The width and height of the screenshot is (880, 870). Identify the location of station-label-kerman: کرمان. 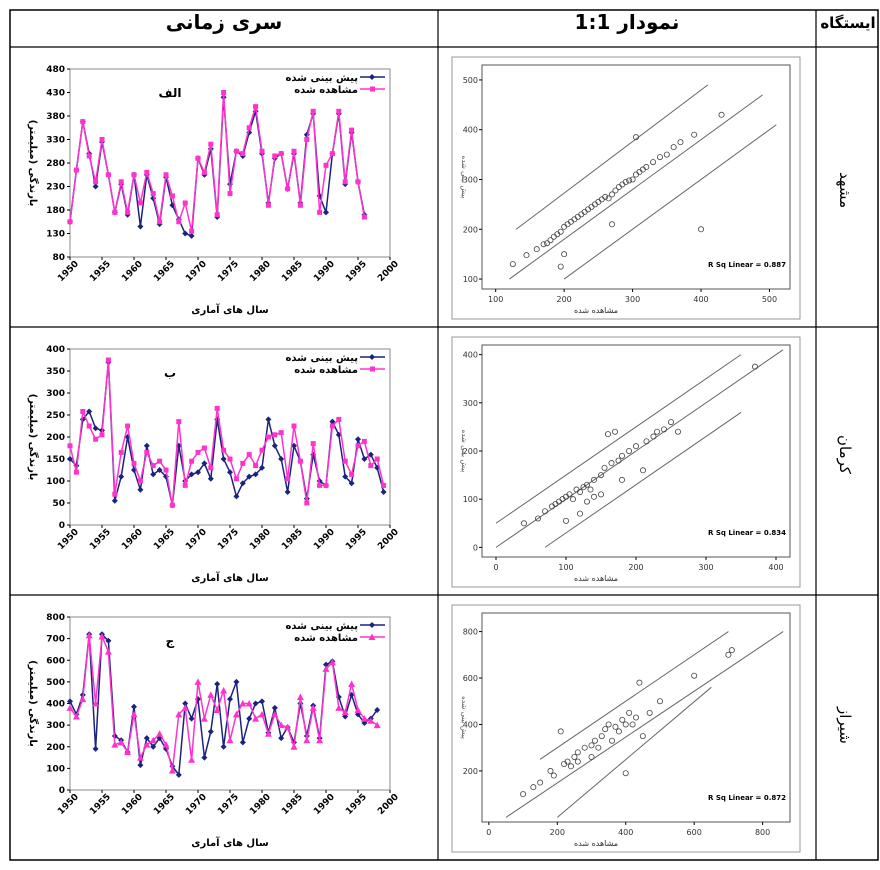
(845, 455).